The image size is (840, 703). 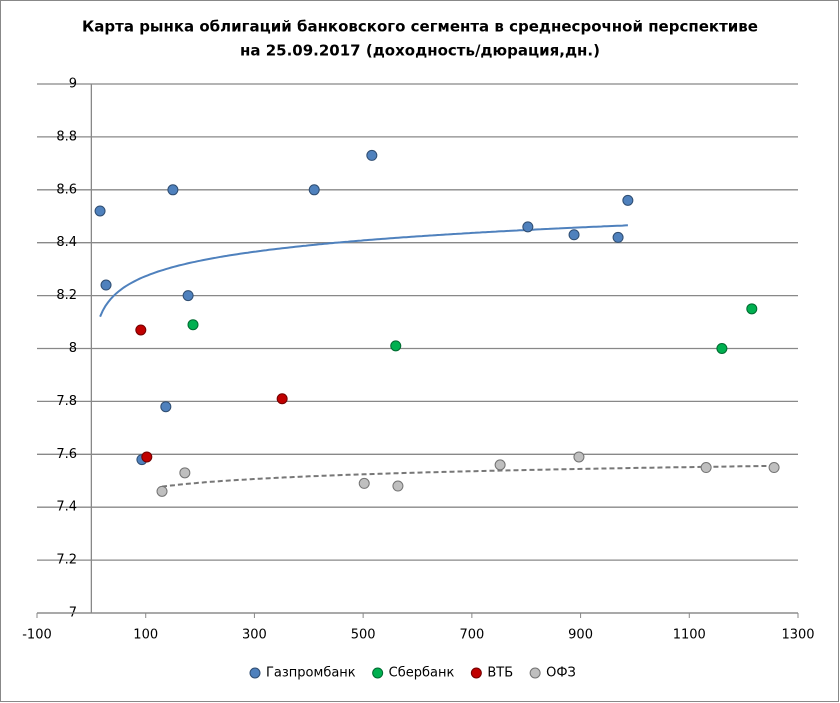 I want to click on x-tick-label: 1100, so click(x=689, y=635).